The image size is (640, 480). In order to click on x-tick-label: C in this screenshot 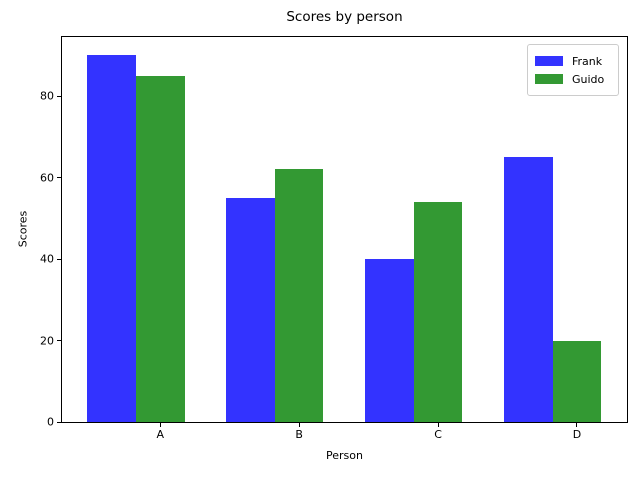, I will do `click(438, 434)`.